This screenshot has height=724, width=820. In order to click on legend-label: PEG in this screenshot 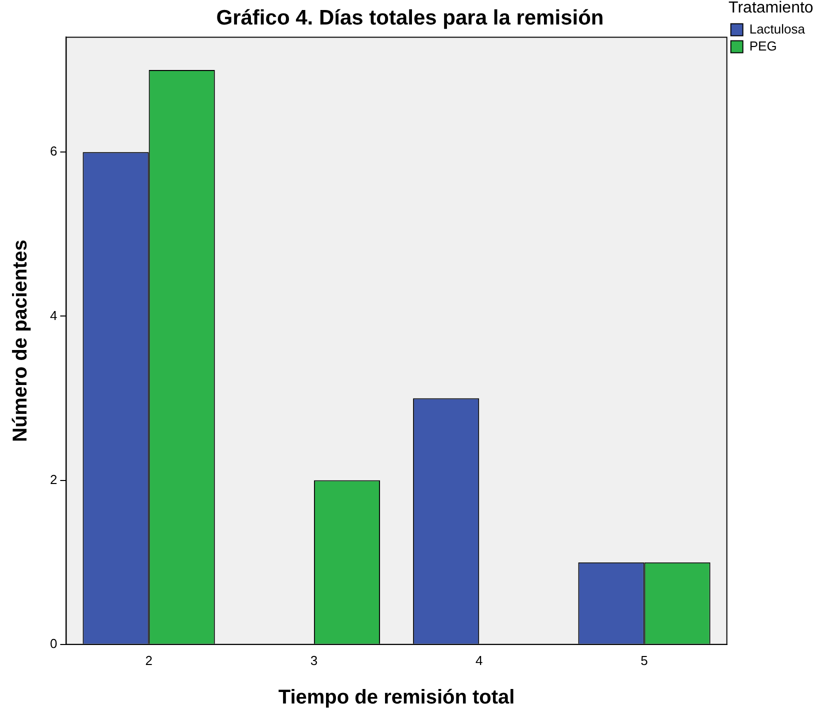, I will do `click(763, 46)`.